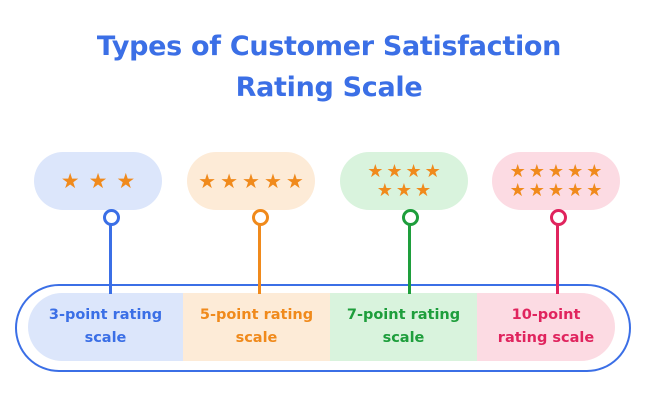 This screenshot has width=658, height=400. I want to click on seven-point-connector-dot, so click(410, 217).